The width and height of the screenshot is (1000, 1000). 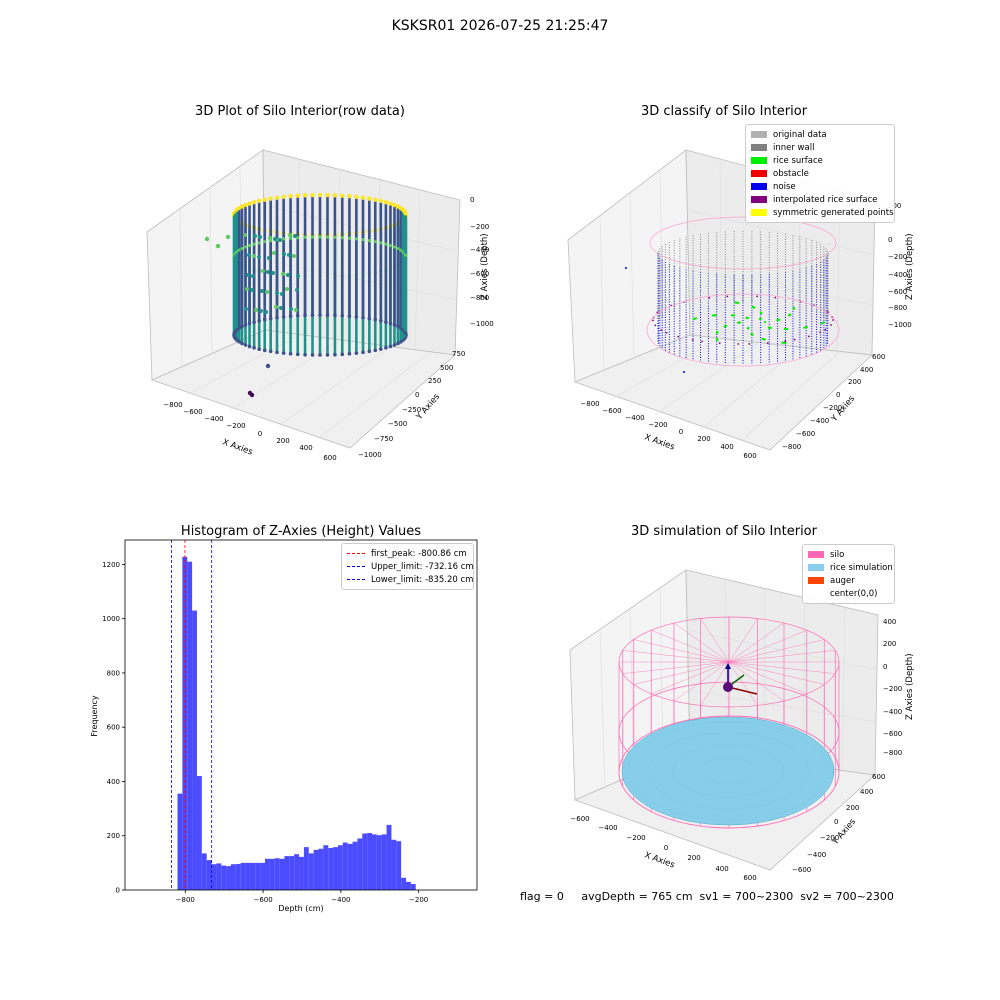 What do you see at coordinates (302, 897) in the screenshot?
I see `histogram-x-ticks: −800 −600 −400 −200` at bounding box center [302, 897].